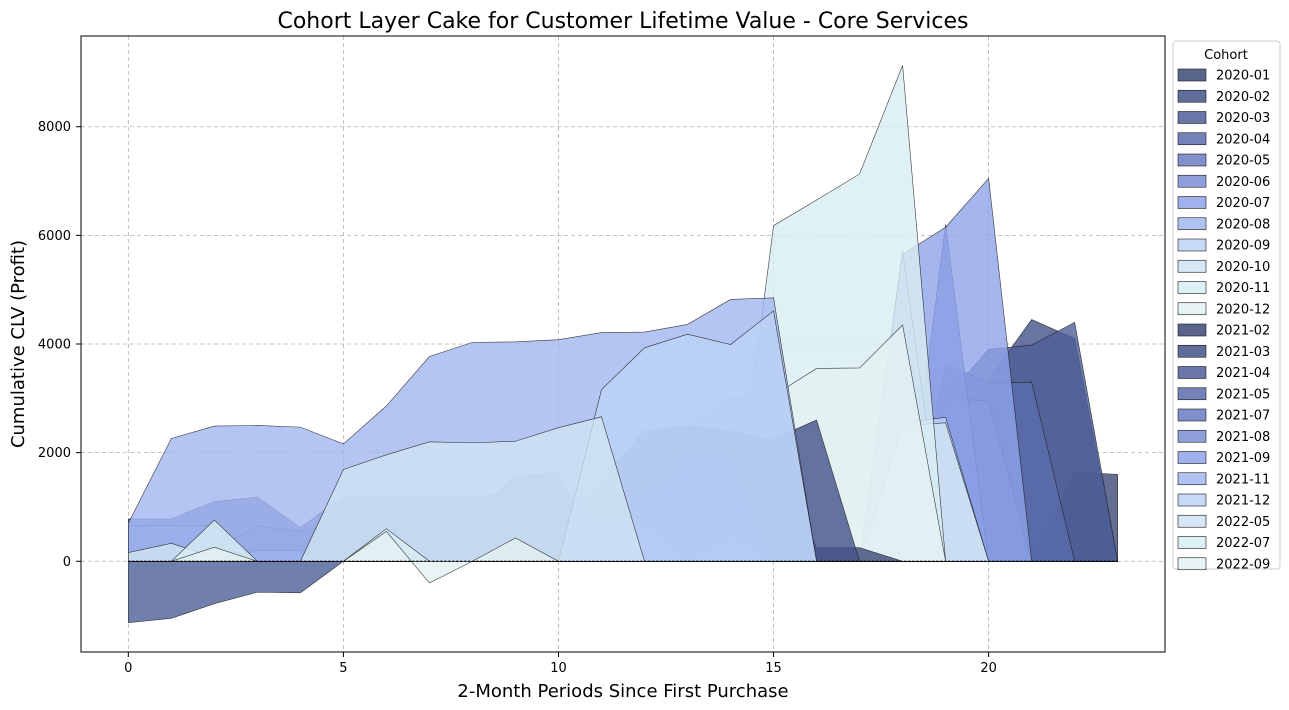 The width and height of the screenshot is (1289, 710). I want to click on legend-label: 2020-07, so click(1243, 203).